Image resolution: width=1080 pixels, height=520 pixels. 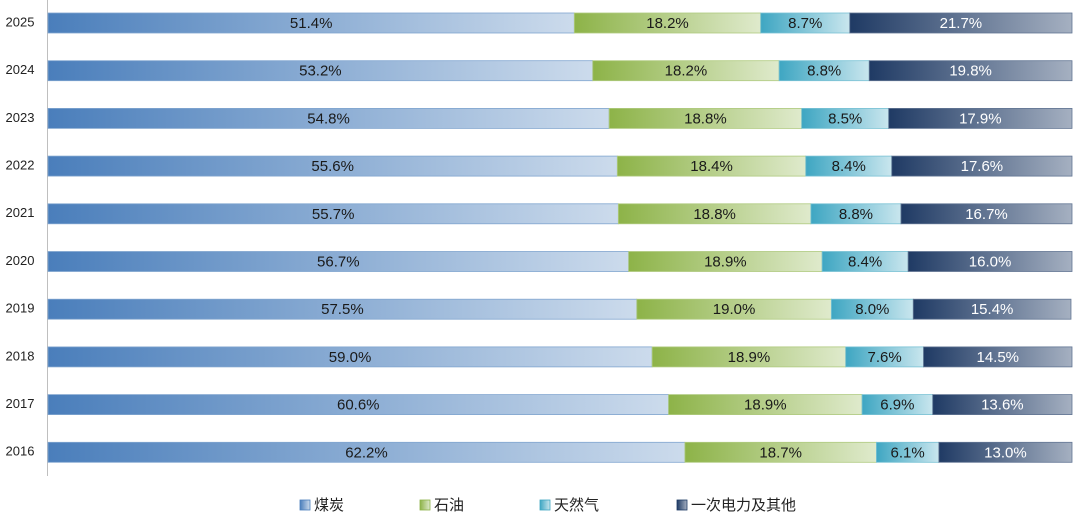 What do you see at coordinates (20, 165) in the screenshot?
I see `y-tick-label: 2022` at bounding box center [20, 165].